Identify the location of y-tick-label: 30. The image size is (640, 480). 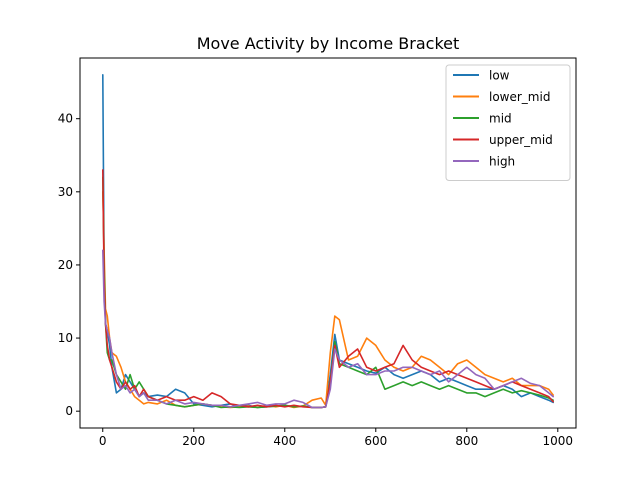
(65, 192).